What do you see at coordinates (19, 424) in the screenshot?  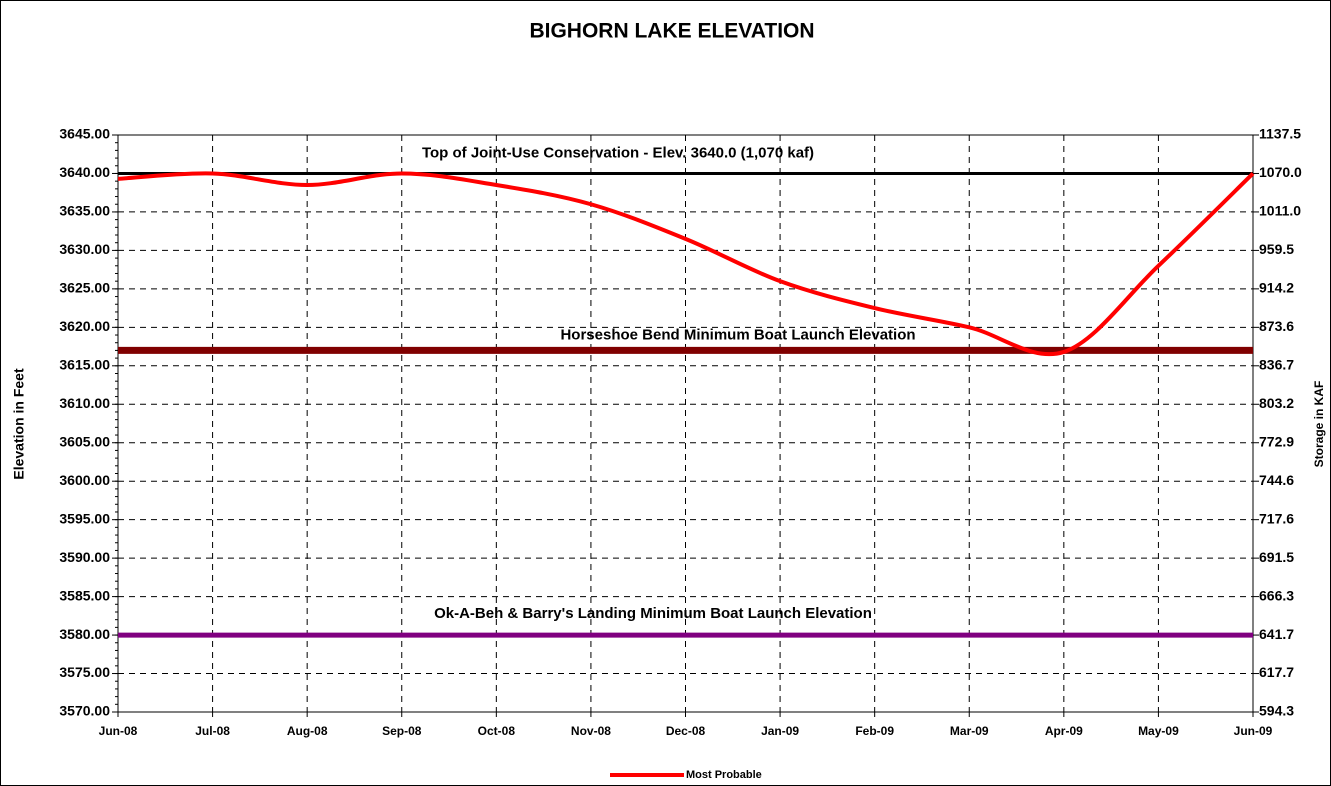 I see `y-axis-label: Elevation in Feet` at bounding box center [19, 424].